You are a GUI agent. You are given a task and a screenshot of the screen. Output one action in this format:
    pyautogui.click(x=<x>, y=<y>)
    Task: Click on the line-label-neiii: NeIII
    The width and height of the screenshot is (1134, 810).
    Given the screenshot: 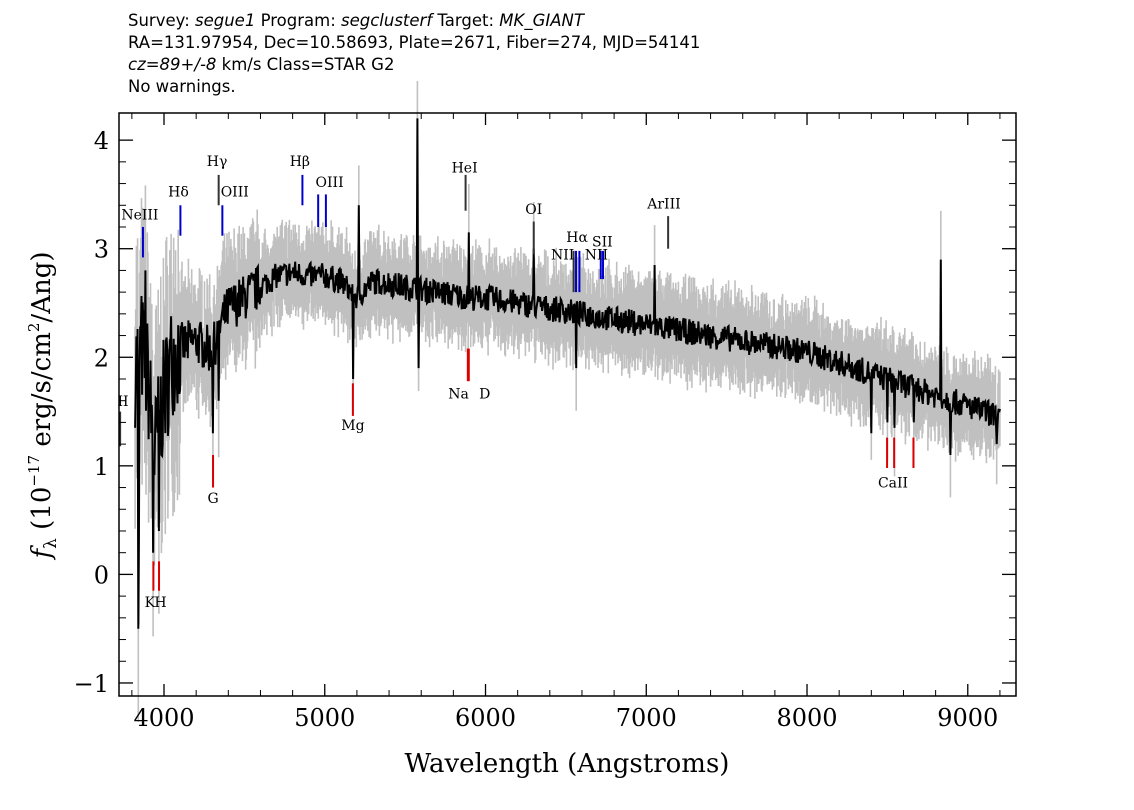 What is the action you would take?
    pyautogui.click(x=139, y=215)
    